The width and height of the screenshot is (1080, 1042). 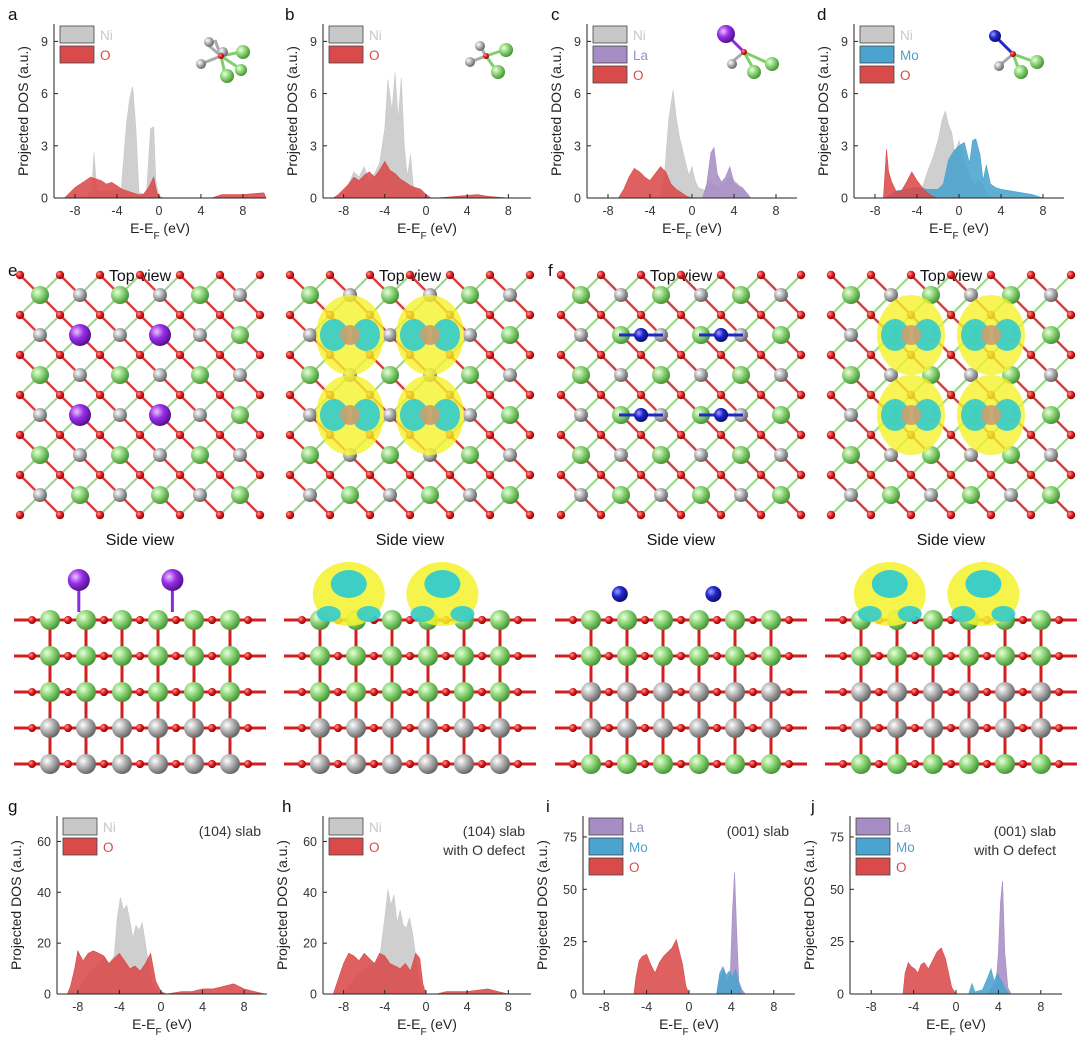 What do you see at coordinates (313, 146) in the screenshot?
I see `y-tick-label: 3` at bounding box center [313, 146].